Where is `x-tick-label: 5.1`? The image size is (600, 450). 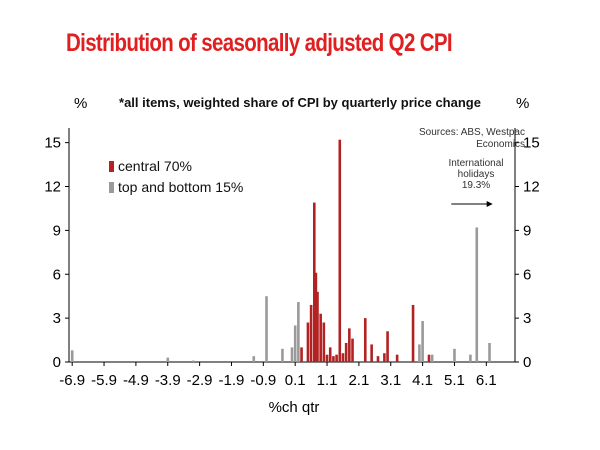 x-tick-label: 5.1 is located at coordinates (454, 380).